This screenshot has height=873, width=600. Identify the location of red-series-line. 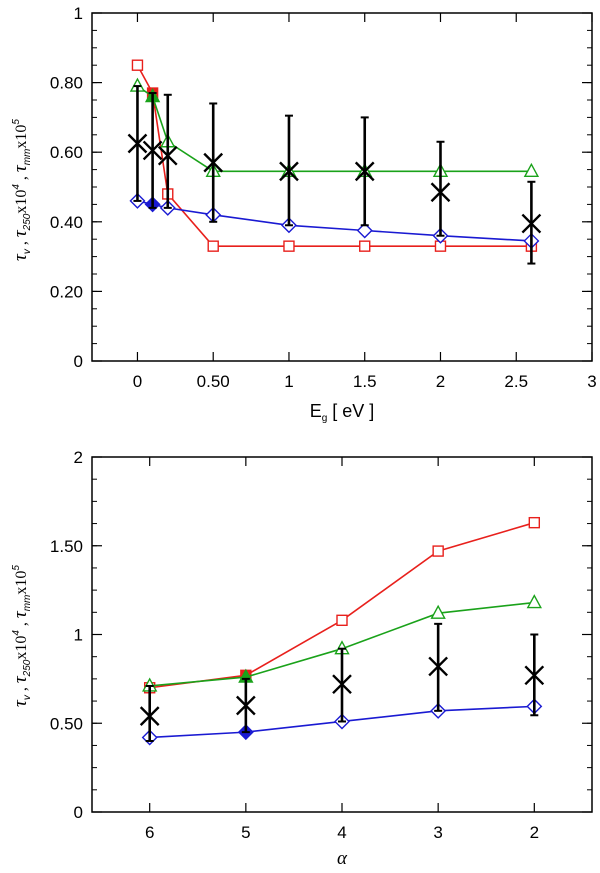
(334, 155).